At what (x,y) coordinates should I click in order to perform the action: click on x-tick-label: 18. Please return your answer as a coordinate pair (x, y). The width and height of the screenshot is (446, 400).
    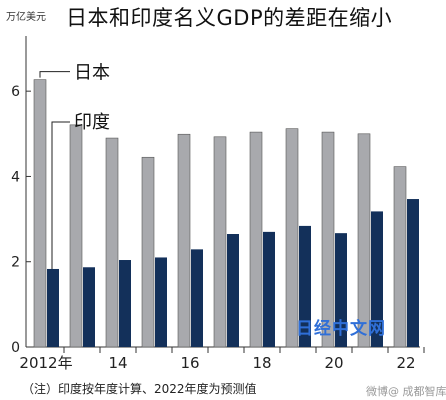
    Looking at the image, I should click on (261, 363).